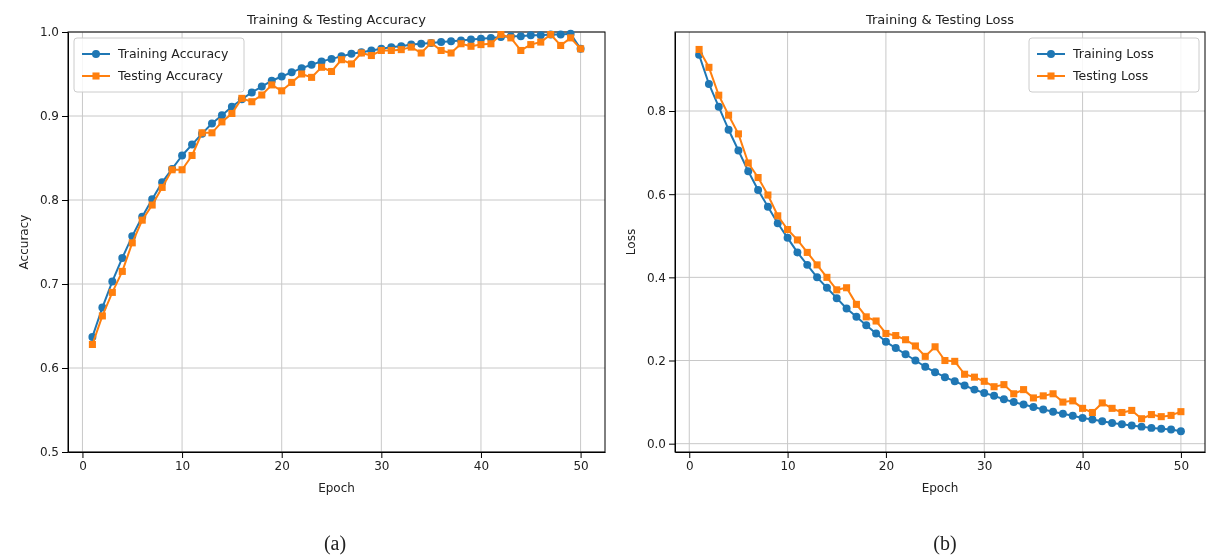 This screenshot has width=1210, height=560. I want to click on x-tick-label: 20, so click(886, 465).